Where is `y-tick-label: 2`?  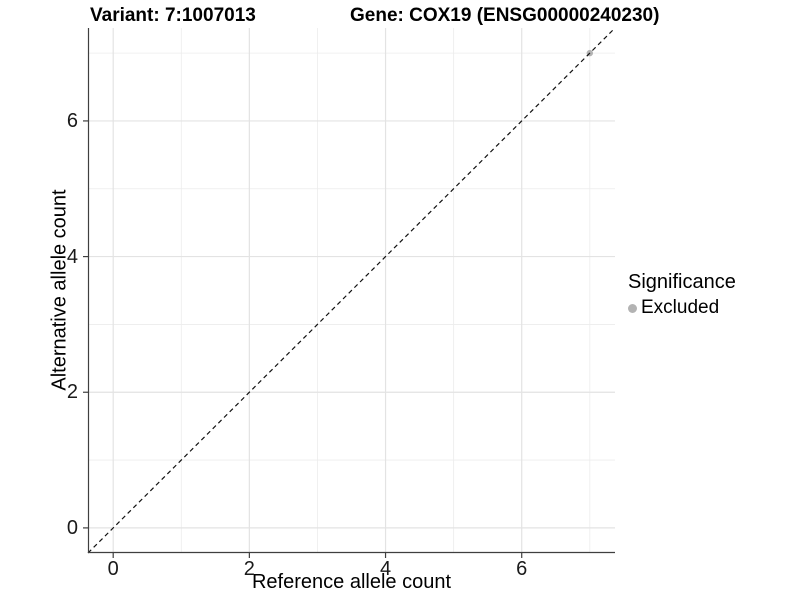 y-tick-label: 2 is located at coordinates (72, 392).